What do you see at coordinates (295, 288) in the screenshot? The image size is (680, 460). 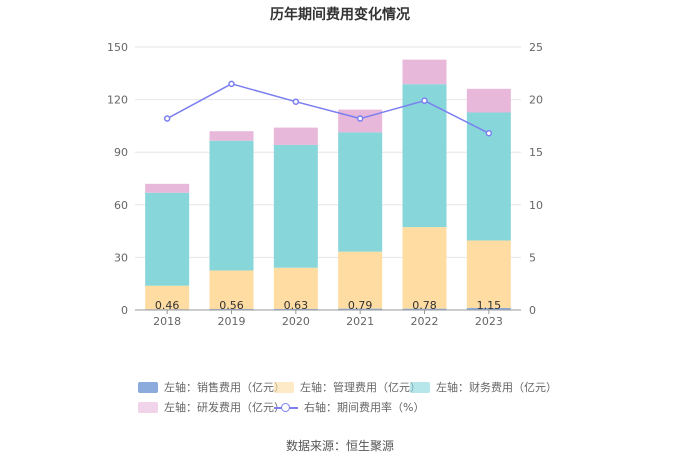 I see `bar-admin-2020` at bounding box center [295, 288].